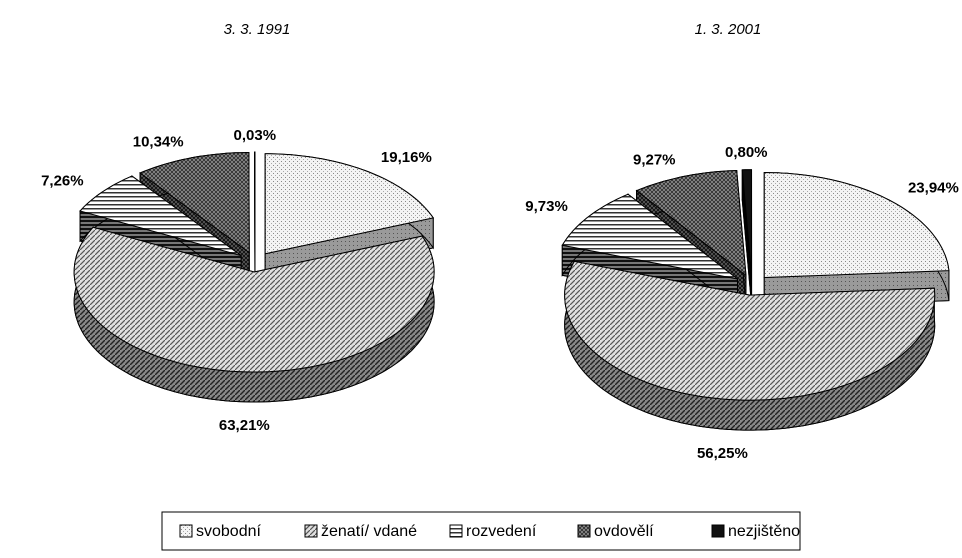 This screenshot has height=558, width=962. I want to click on data-label: 7,26%, so click(62, 181).